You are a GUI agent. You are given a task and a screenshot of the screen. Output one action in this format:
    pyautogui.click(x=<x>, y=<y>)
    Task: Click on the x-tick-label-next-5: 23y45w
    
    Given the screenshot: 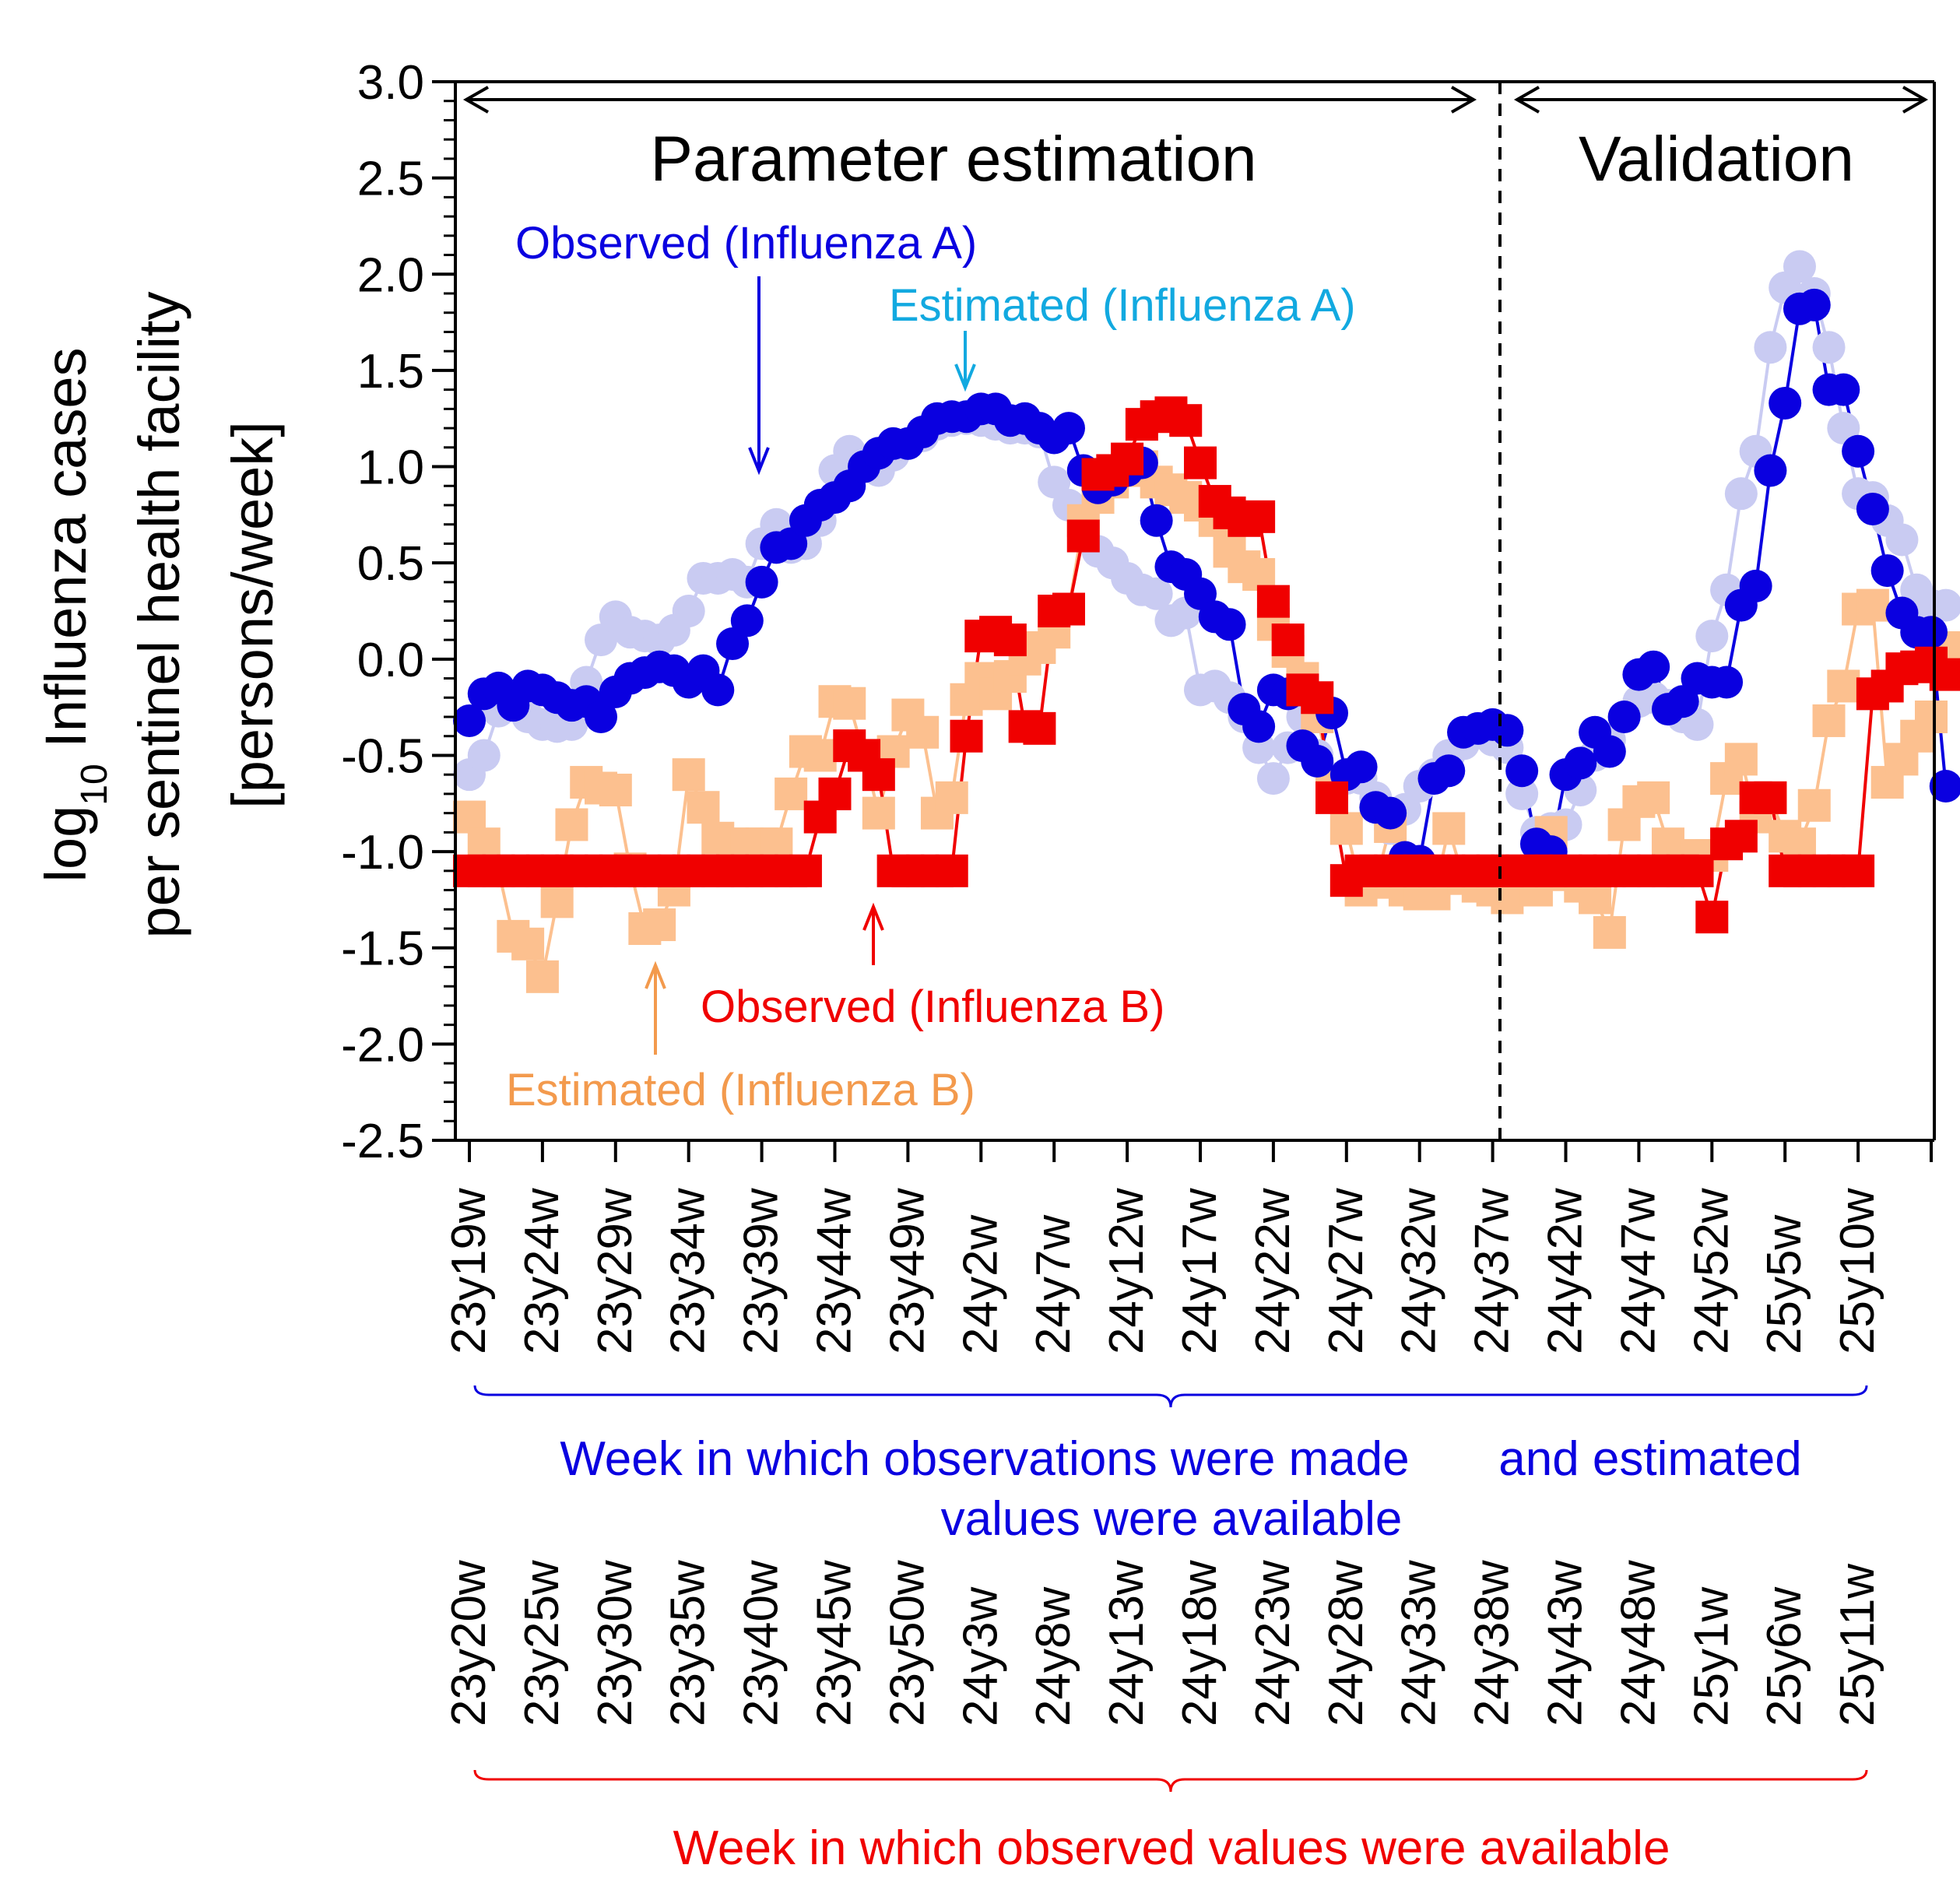 What is the action you would take?
    pyautogui.click(x=835, y=1643)
    